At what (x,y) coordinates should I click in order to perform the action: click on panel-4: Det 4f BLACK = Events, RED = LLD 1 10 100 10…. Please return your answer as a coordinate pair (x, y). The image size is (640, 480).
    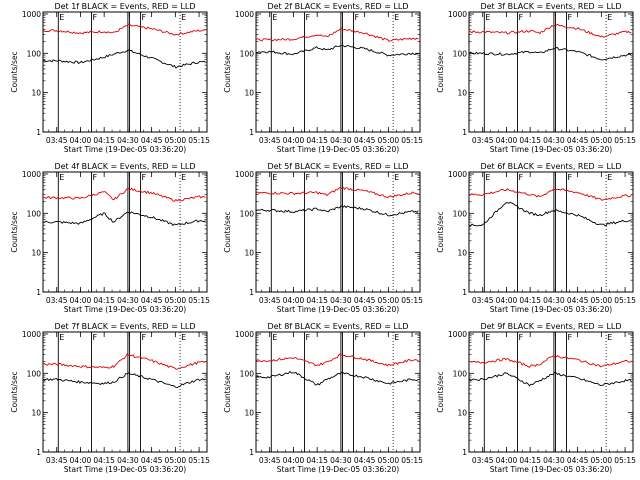
    Looking at the image, I should click on (110, 238).